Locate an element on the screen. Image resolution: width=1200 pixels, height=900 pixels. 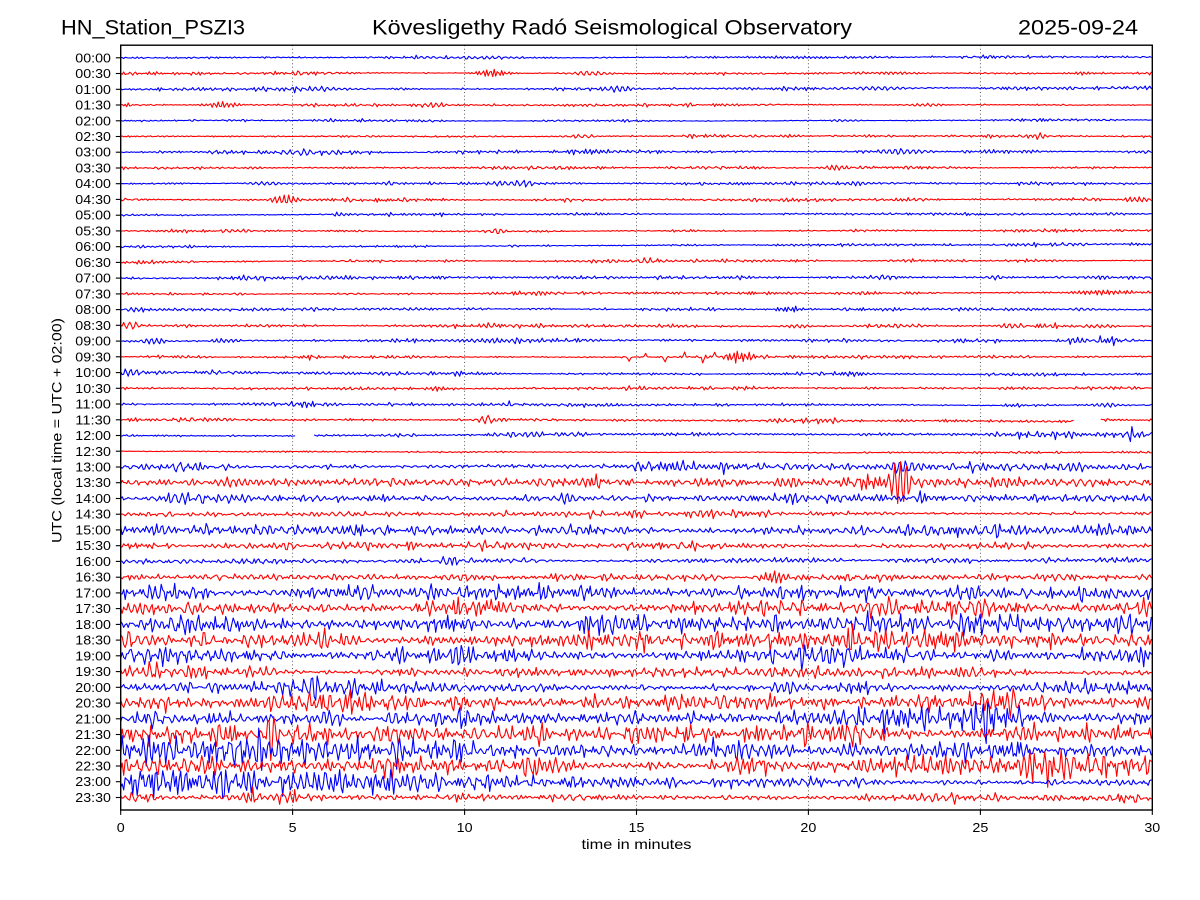
svg-text: 02:00 is located at coordinates (93, 121).